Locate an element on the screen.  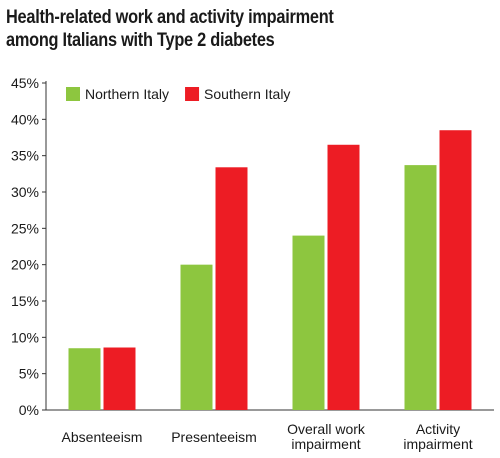
x-category-label-line: Activity is located at coordinates (438, 429).